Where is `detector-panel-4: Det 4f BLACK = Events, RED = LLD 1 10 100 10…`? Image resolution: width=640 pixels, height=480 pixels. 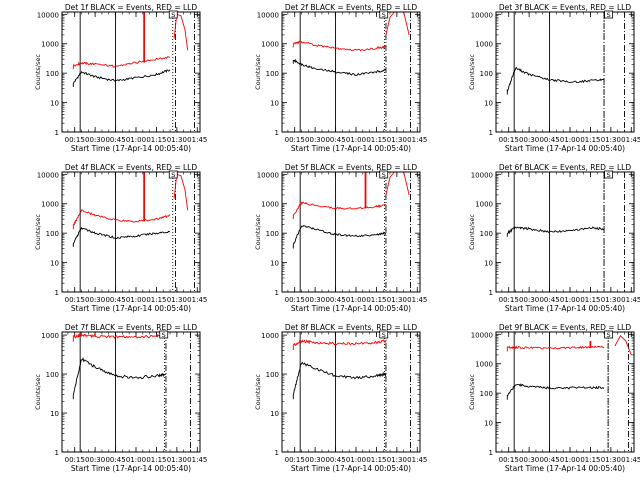 detector-panel-4: Det 4f BLACK = Events, RED = LLD 1 10 100 10… is located at coordinates (120, 238).